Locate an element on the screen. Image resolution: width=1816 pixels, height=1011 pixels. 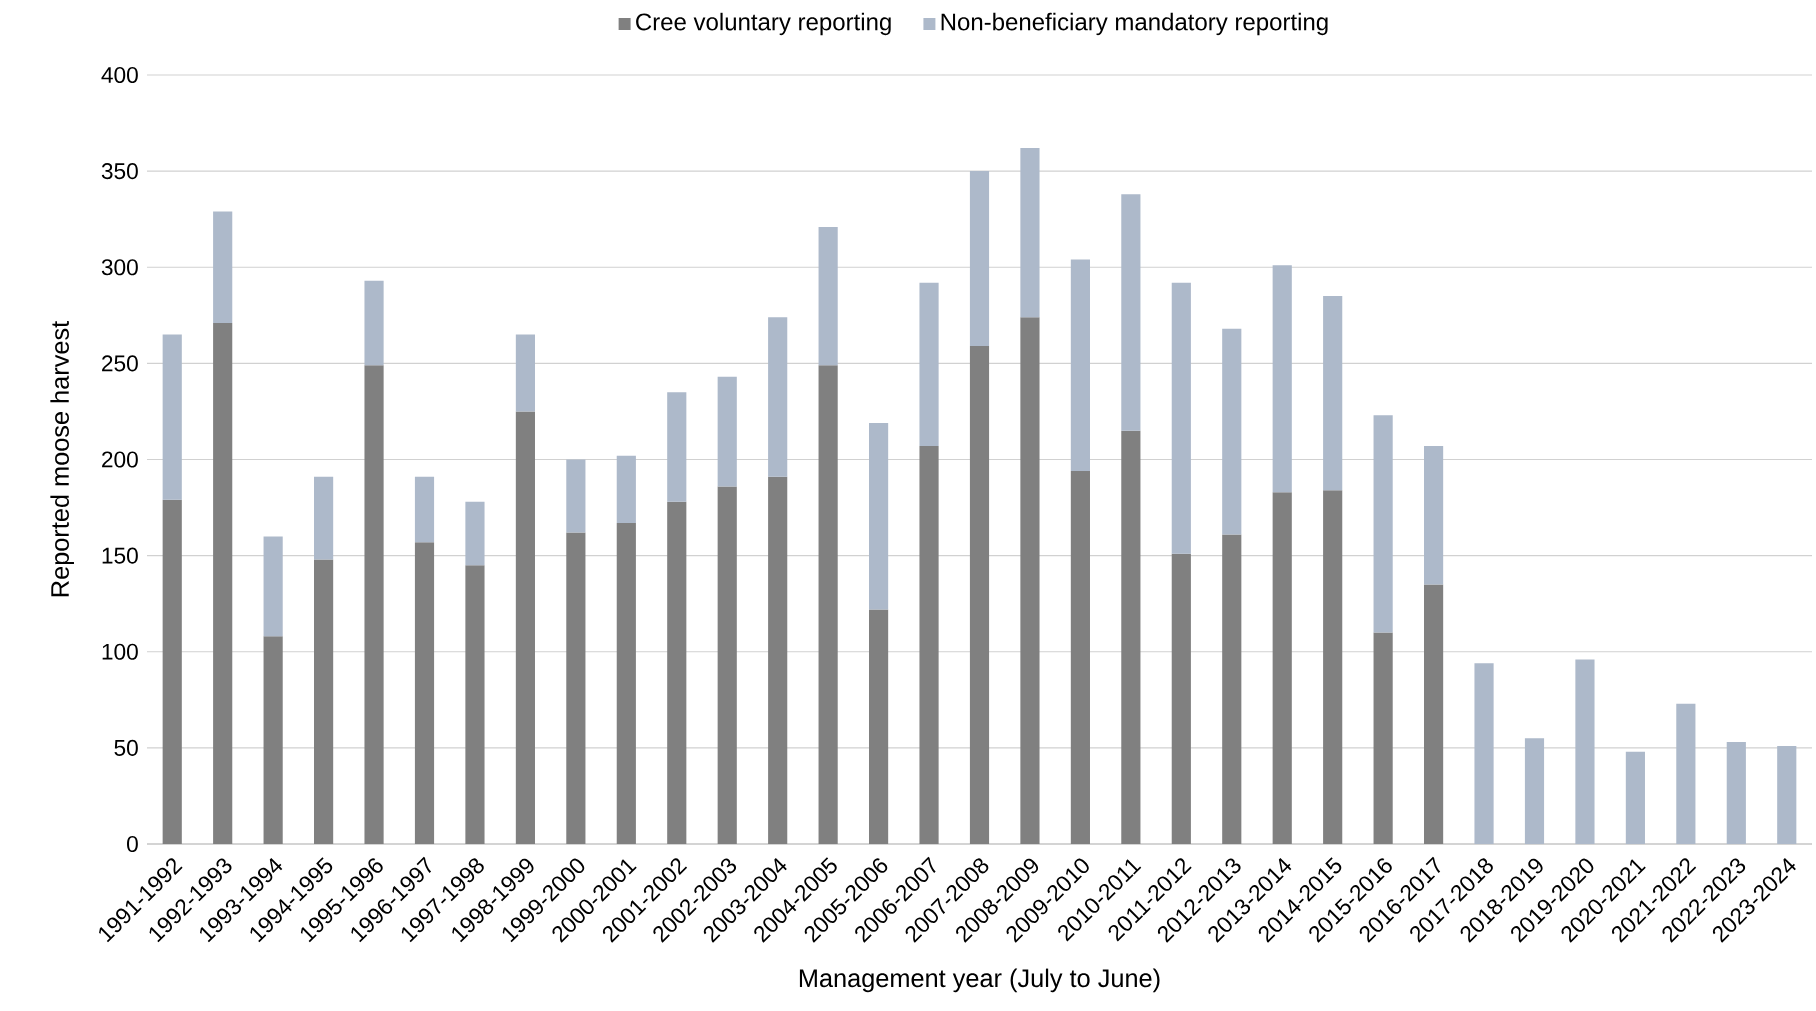
y-tick-label: 300 is located at coordinates (119, 267).